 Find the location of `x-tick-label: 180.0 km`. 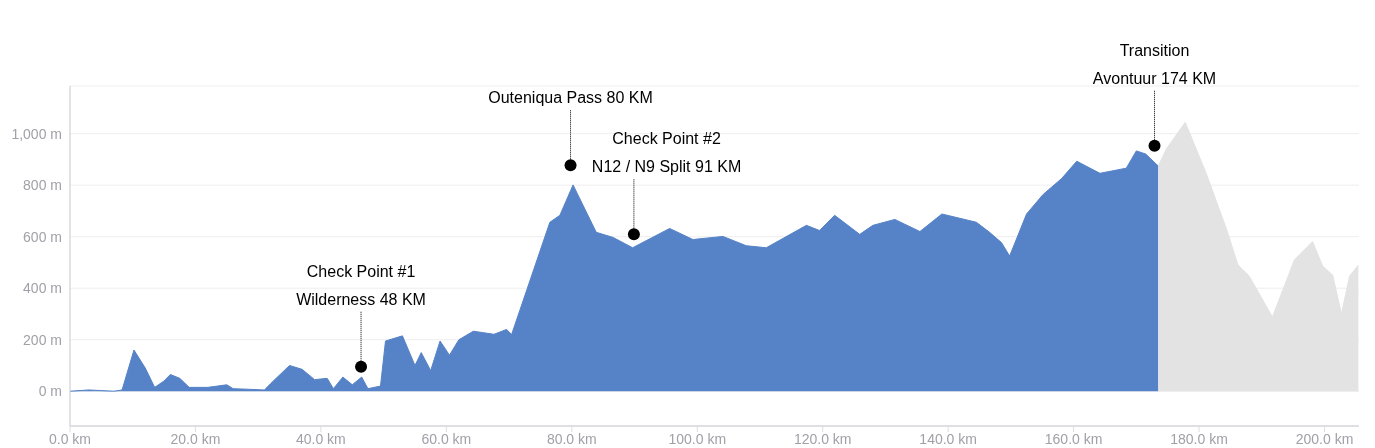

x-tick-label: 180.0 km is located at coordinates (1199, 438).